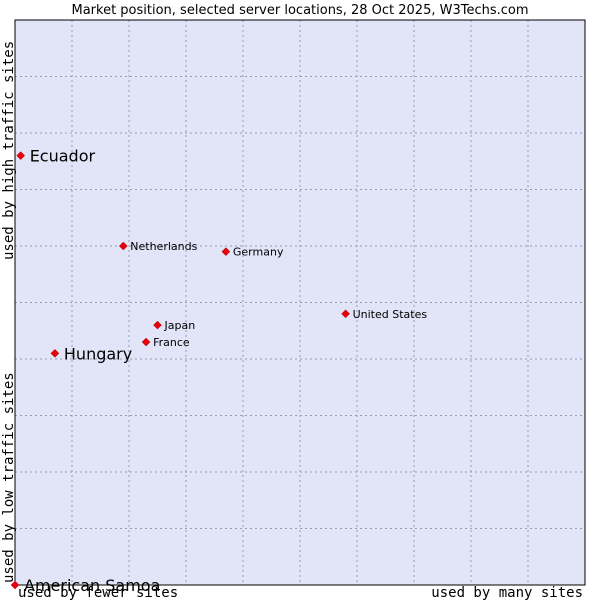  I want to click on point-american-samoa, so click(15, 585).